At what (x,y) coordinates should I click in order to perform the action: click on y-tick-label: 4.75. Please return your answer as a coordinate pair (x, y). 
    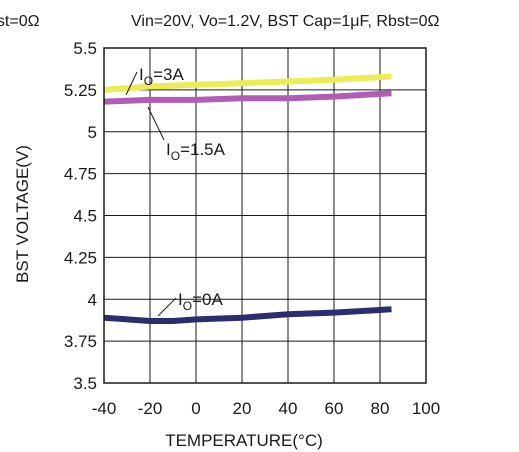
    Looking at the image, I should click on (80, 174).